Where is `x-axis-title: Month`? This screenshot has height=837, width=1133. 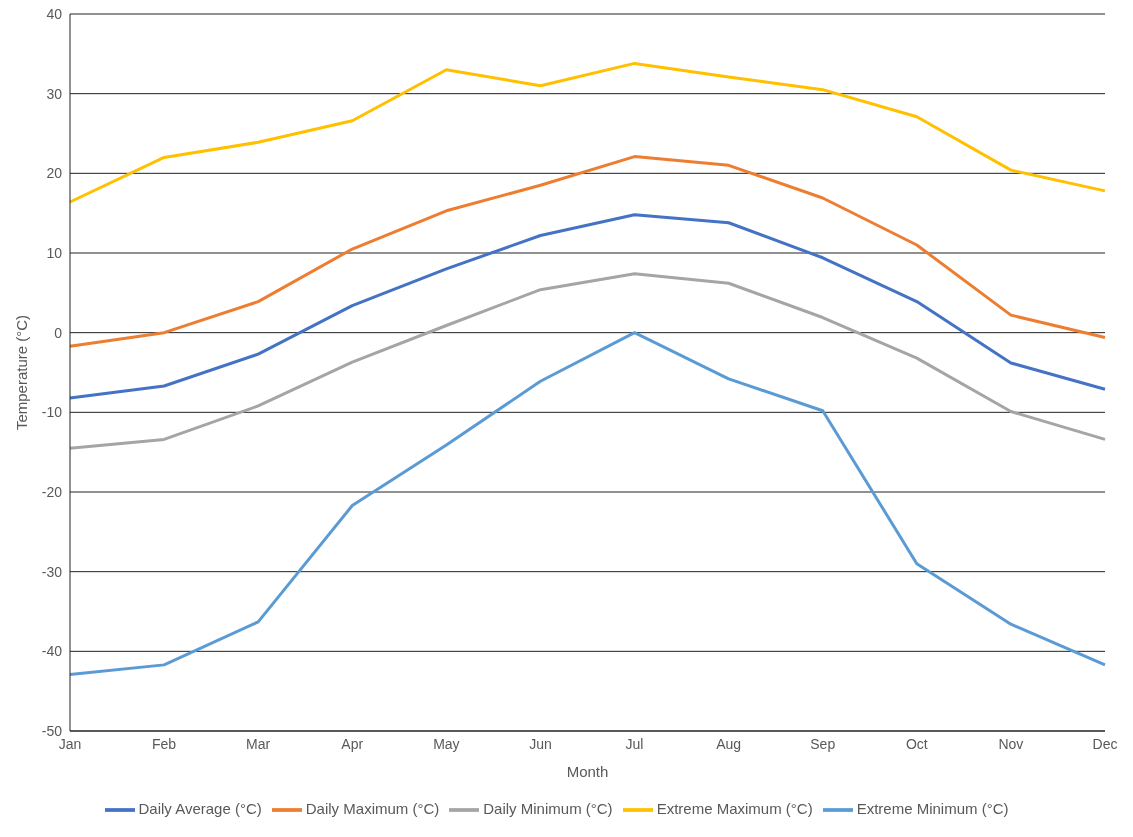
x-axis-title: Month is located at coordinates (587, 771).